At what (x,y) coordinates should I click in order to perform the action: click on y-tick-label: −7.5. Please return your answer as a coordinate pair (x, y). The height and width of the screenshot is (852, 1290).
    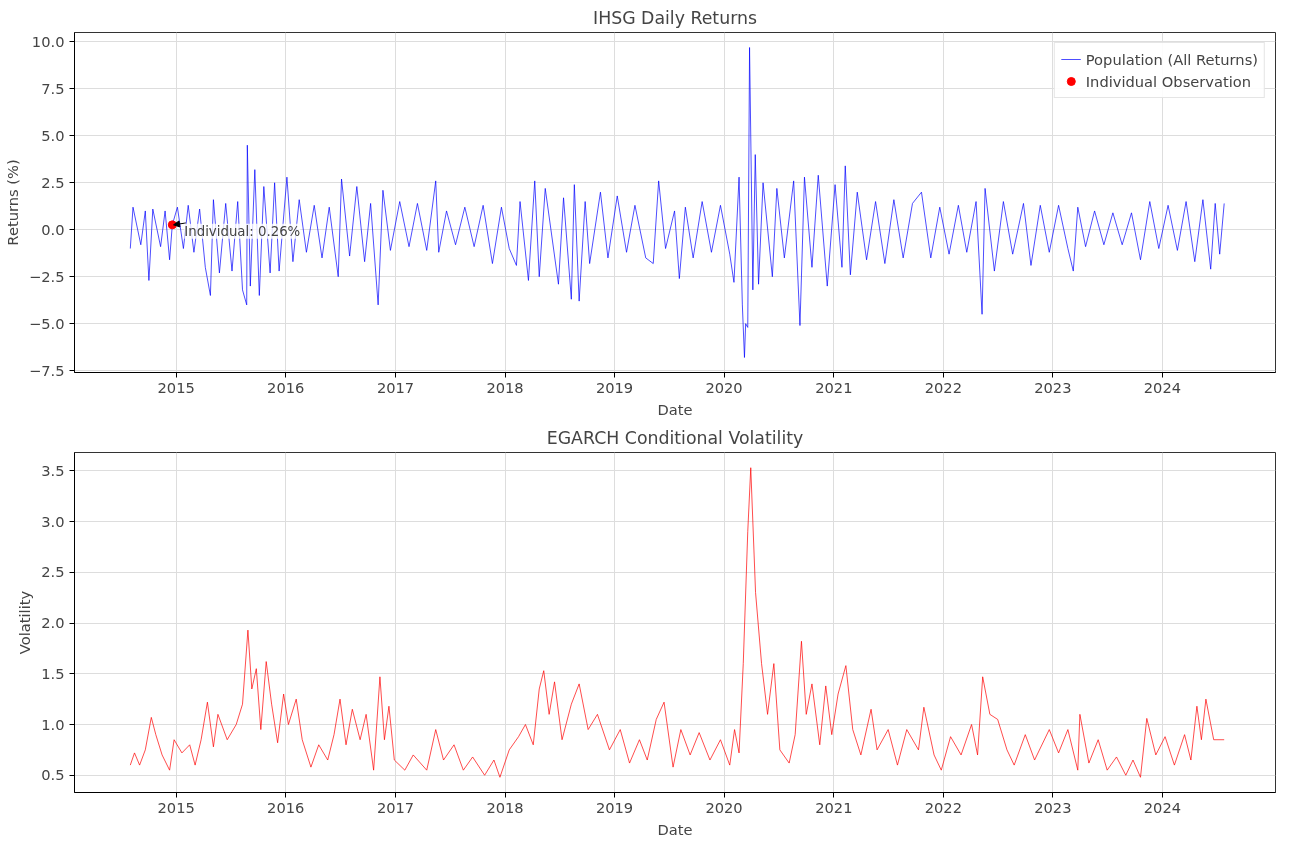
    Looking at the image, I should click on (46, 370).